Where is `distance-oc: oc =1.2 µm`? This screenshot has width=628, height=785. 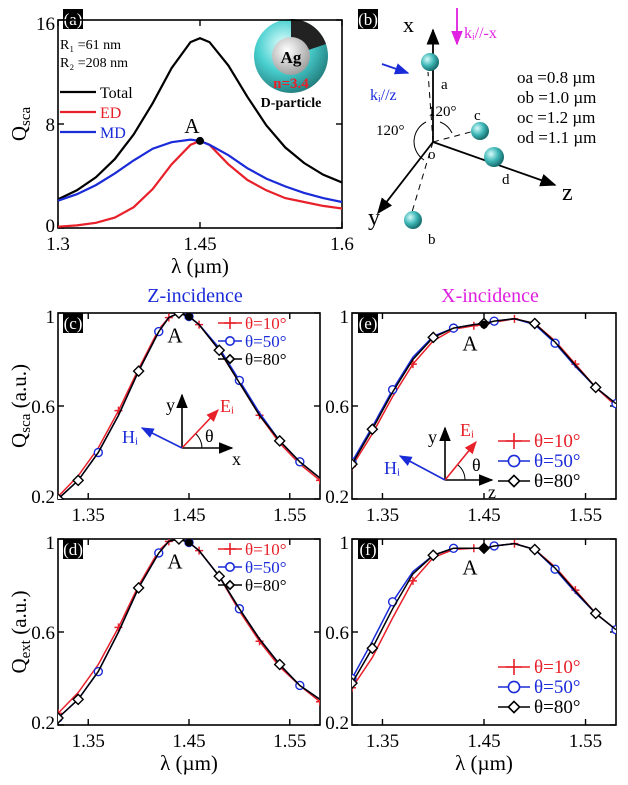
distance-oc: oc =1.2 µm is located at coordinates (556, 117).